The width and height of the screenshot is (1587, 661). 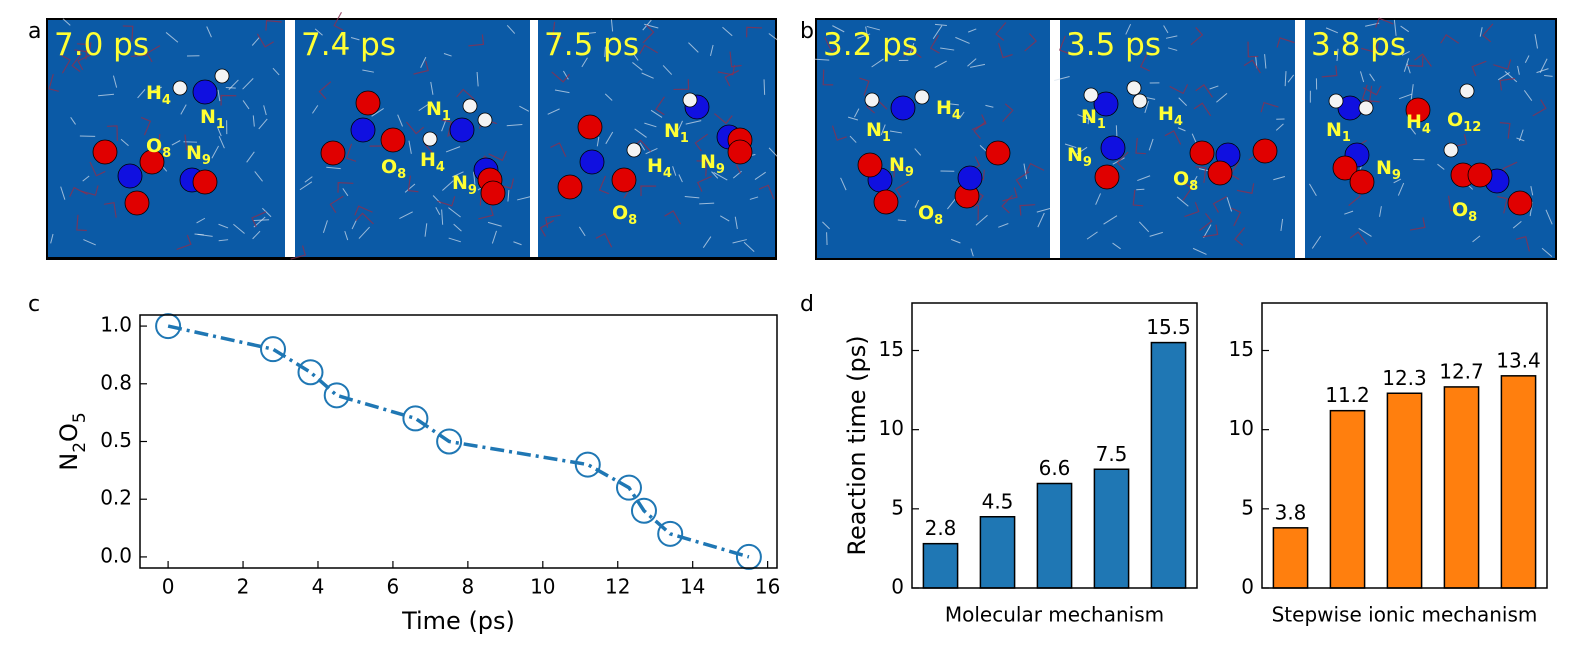 I want to click on snapshot-frame, so click(x=933, y=139).